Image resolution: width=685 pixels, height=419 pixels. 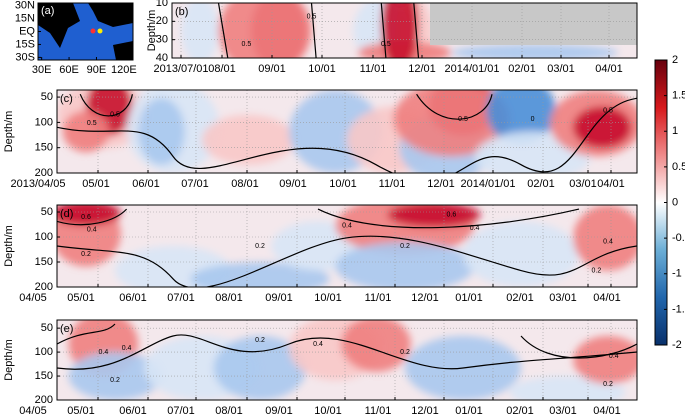 What do you see at coordinates (25, 18) in the screenshot?
I see `y-tick-label: 15N` at bounding box center [25, 18].